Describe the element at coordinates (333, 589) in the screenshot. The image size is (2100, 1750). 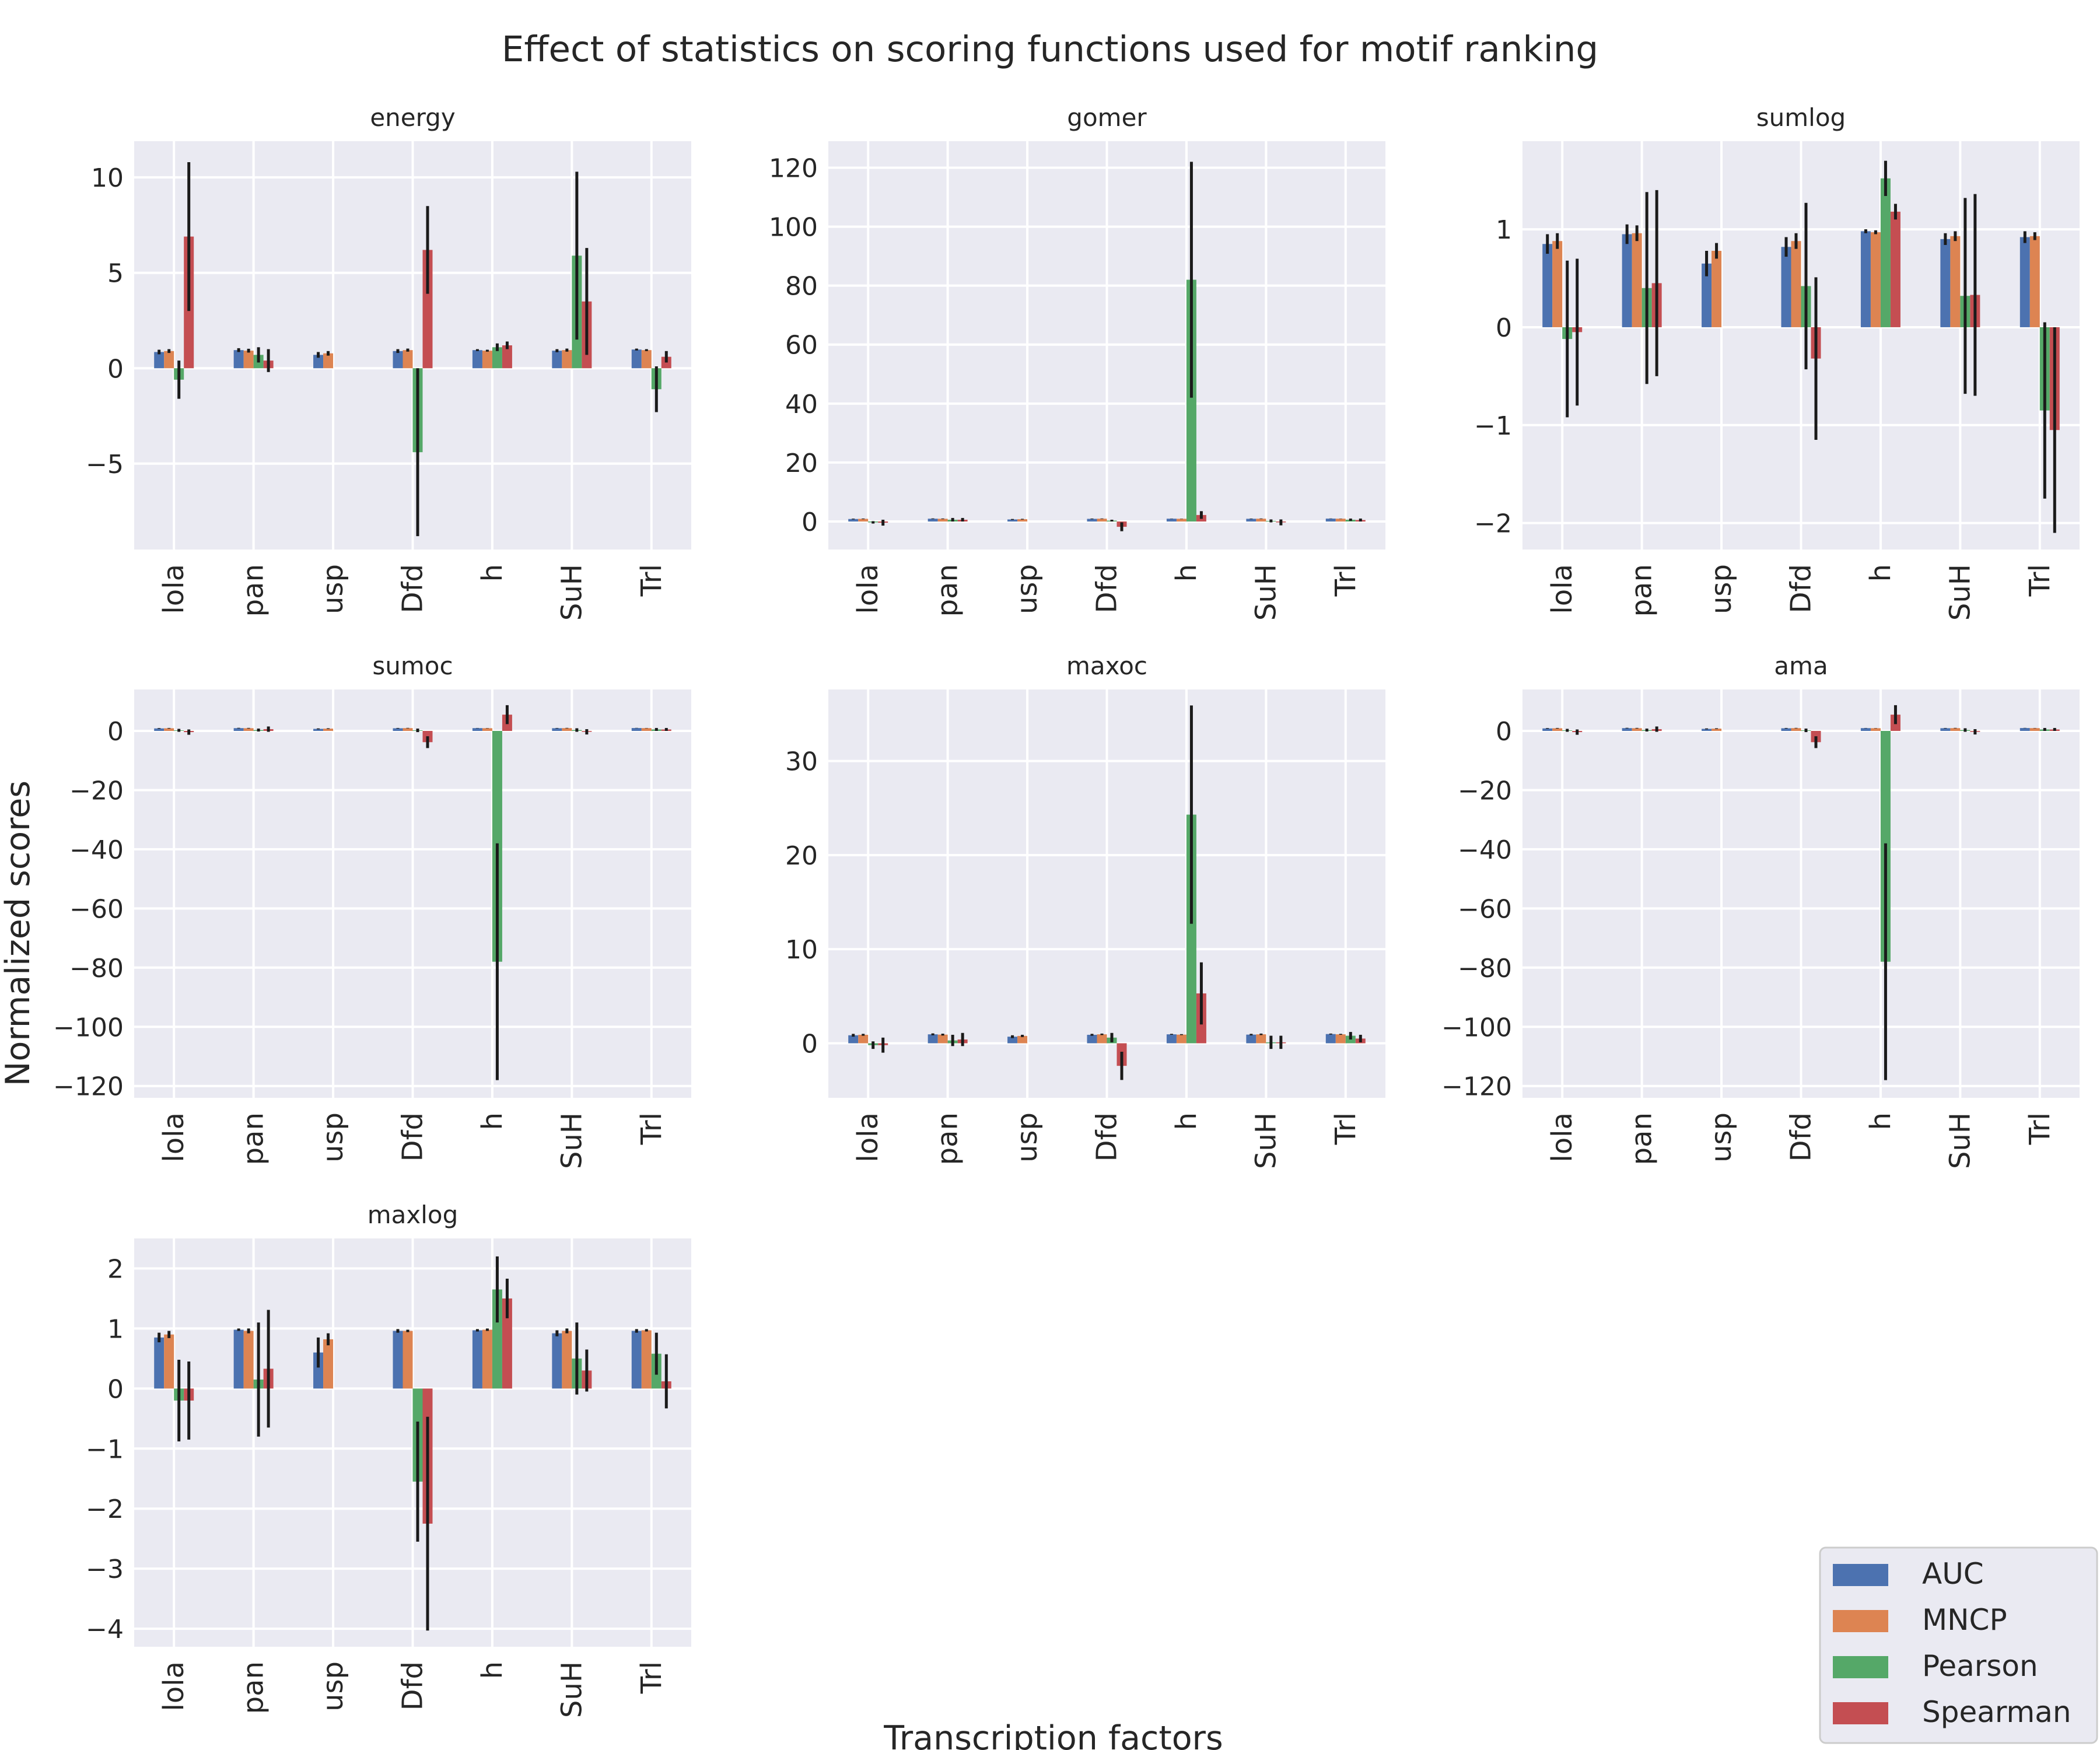
I see `x-tick-label: usp` at that location.